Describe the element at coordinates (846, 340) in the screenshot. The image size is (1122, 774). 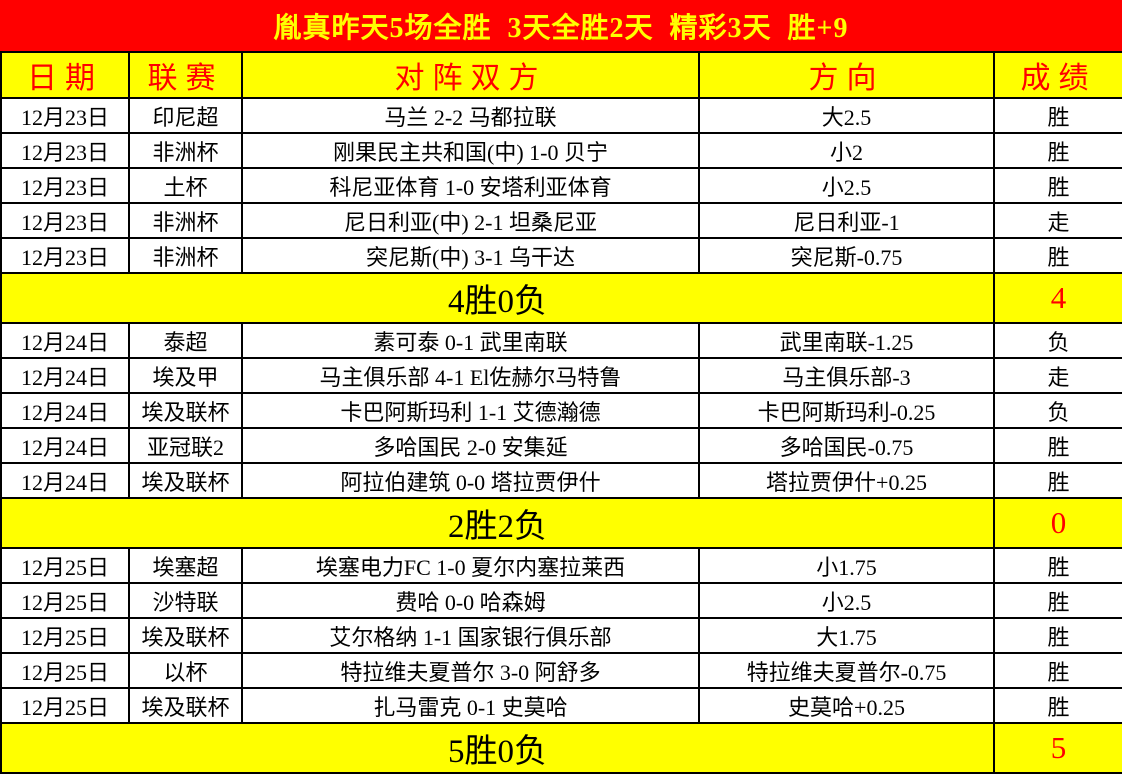
I see `direction-cell: 武里南联-1.25` at that location.